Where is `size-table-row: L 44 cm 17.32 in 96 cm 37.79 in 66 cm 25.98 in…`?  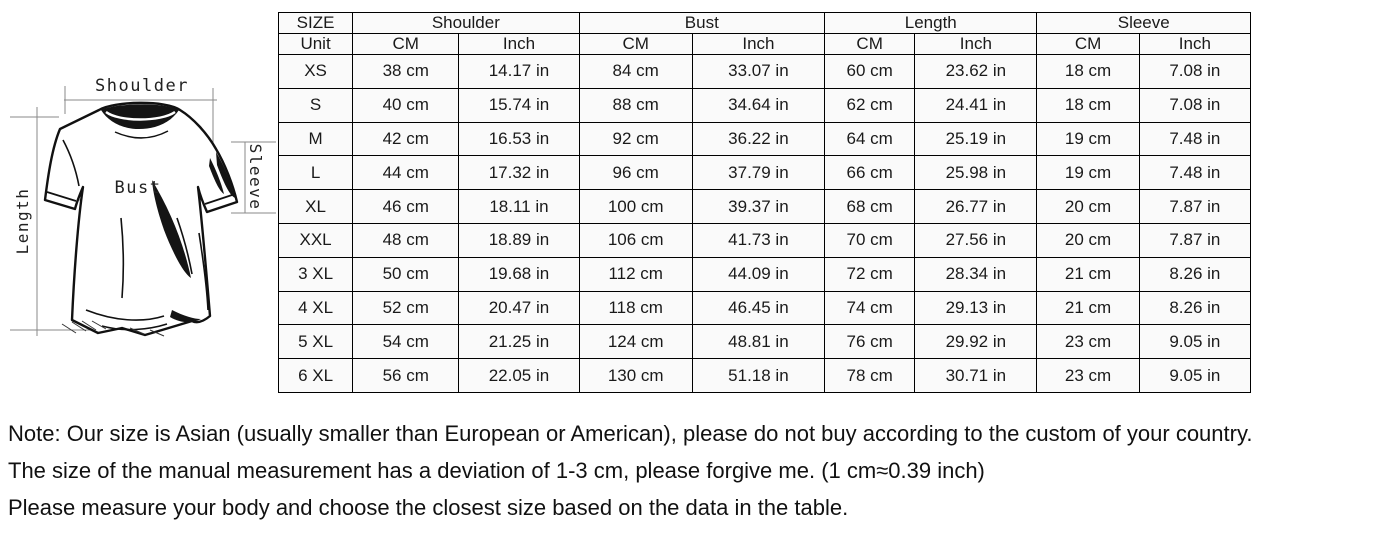 size-table-row: L 44 cm 17.32 in 96 cm 37.79 in 66 cm 25.98 in… is located at coordinates (764, 173).